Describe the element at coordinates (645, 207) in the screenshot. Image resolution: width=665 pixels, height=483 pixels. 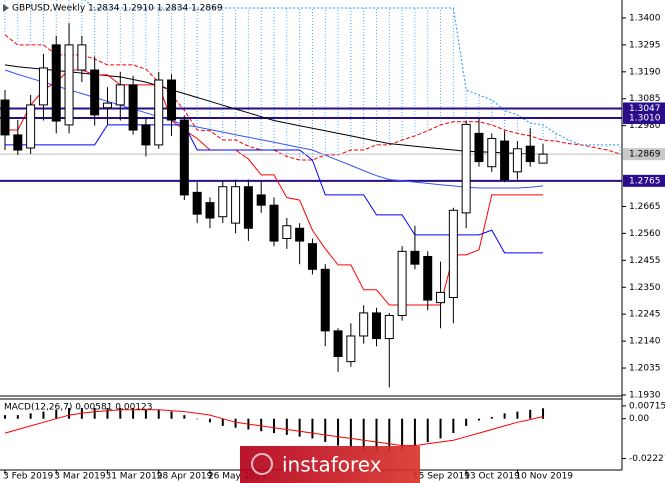
I see `y-tick-label: 1.2665` at that location.